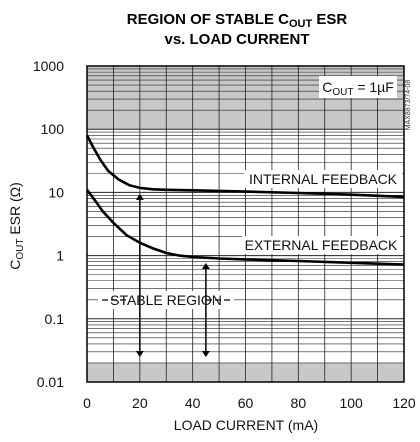  What do you see at coordinates (16, 226) in the screenshot?
I see `y-axis-label: COUT ESR (Ω)` at bounding box center [16, 226].